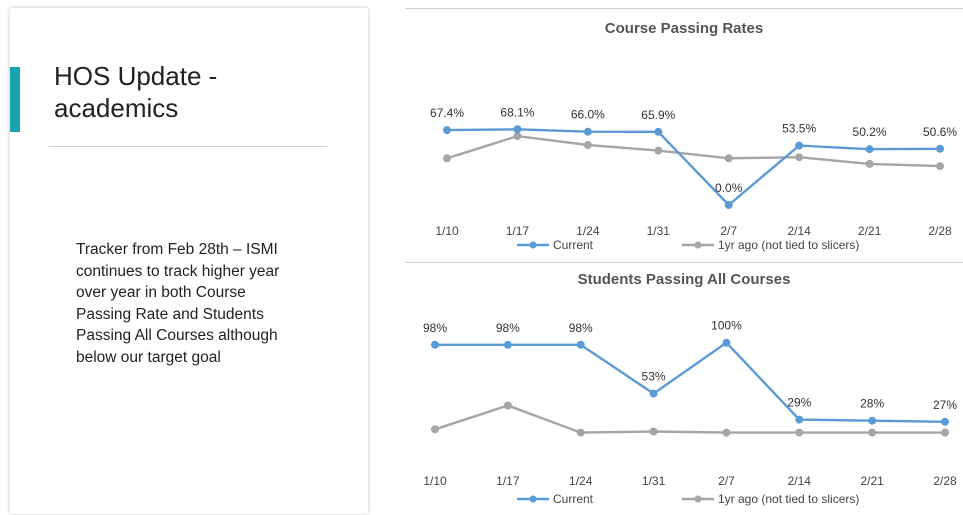 This screenshot has width=963, height=515. I want to click on data-label-5: 53.5%, so click(799, 129).